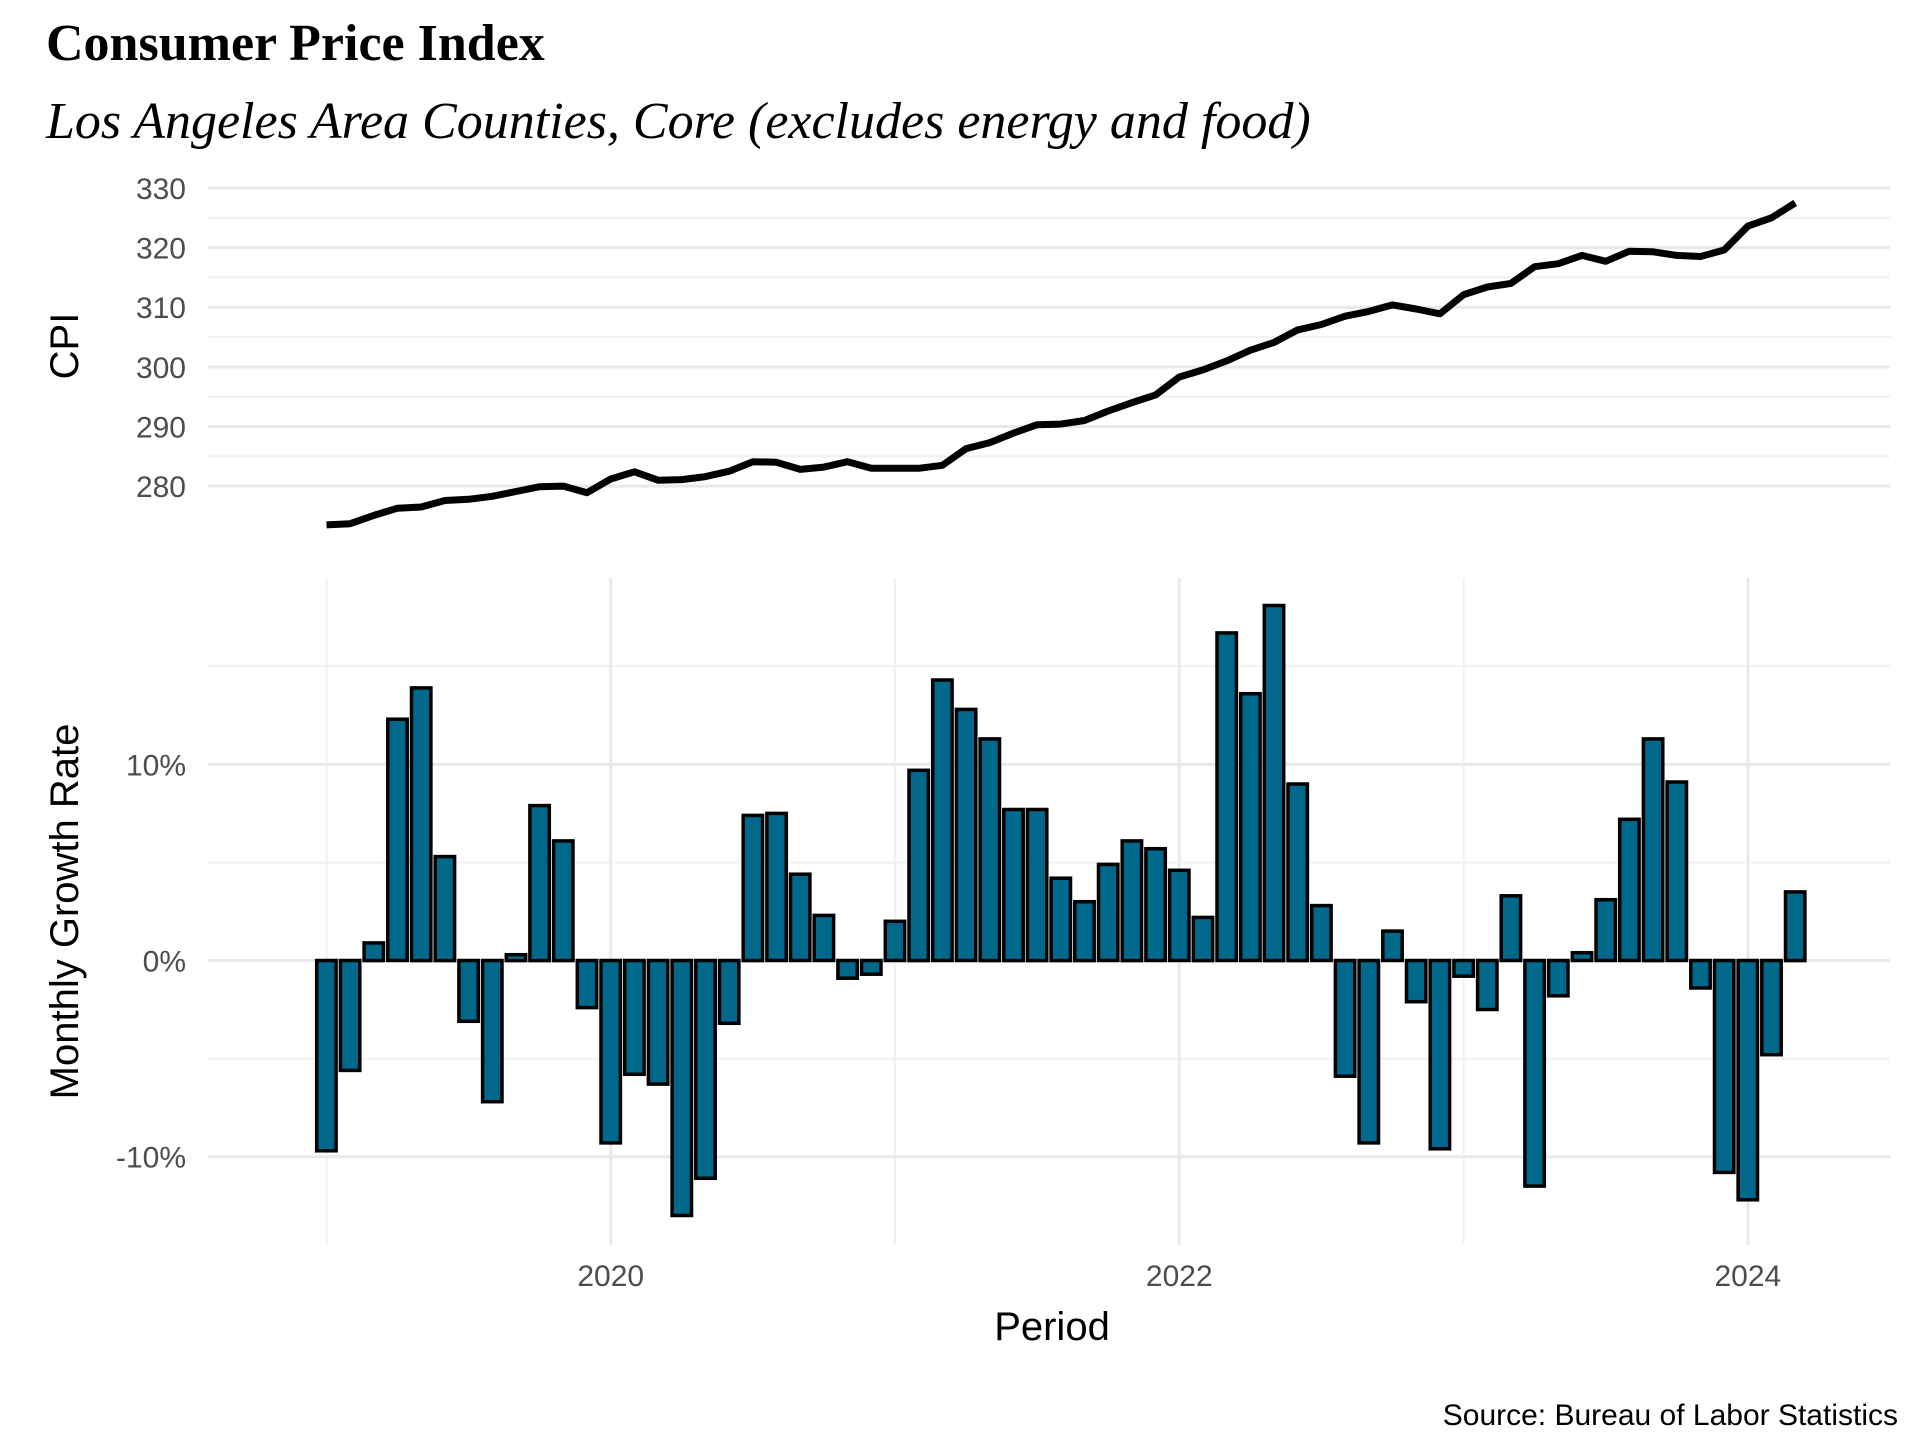  What do you see at coordinates (161, 487) in the screenshot?
I see `cpi-y-tick-label: 280` at bounding box center [161, 487].